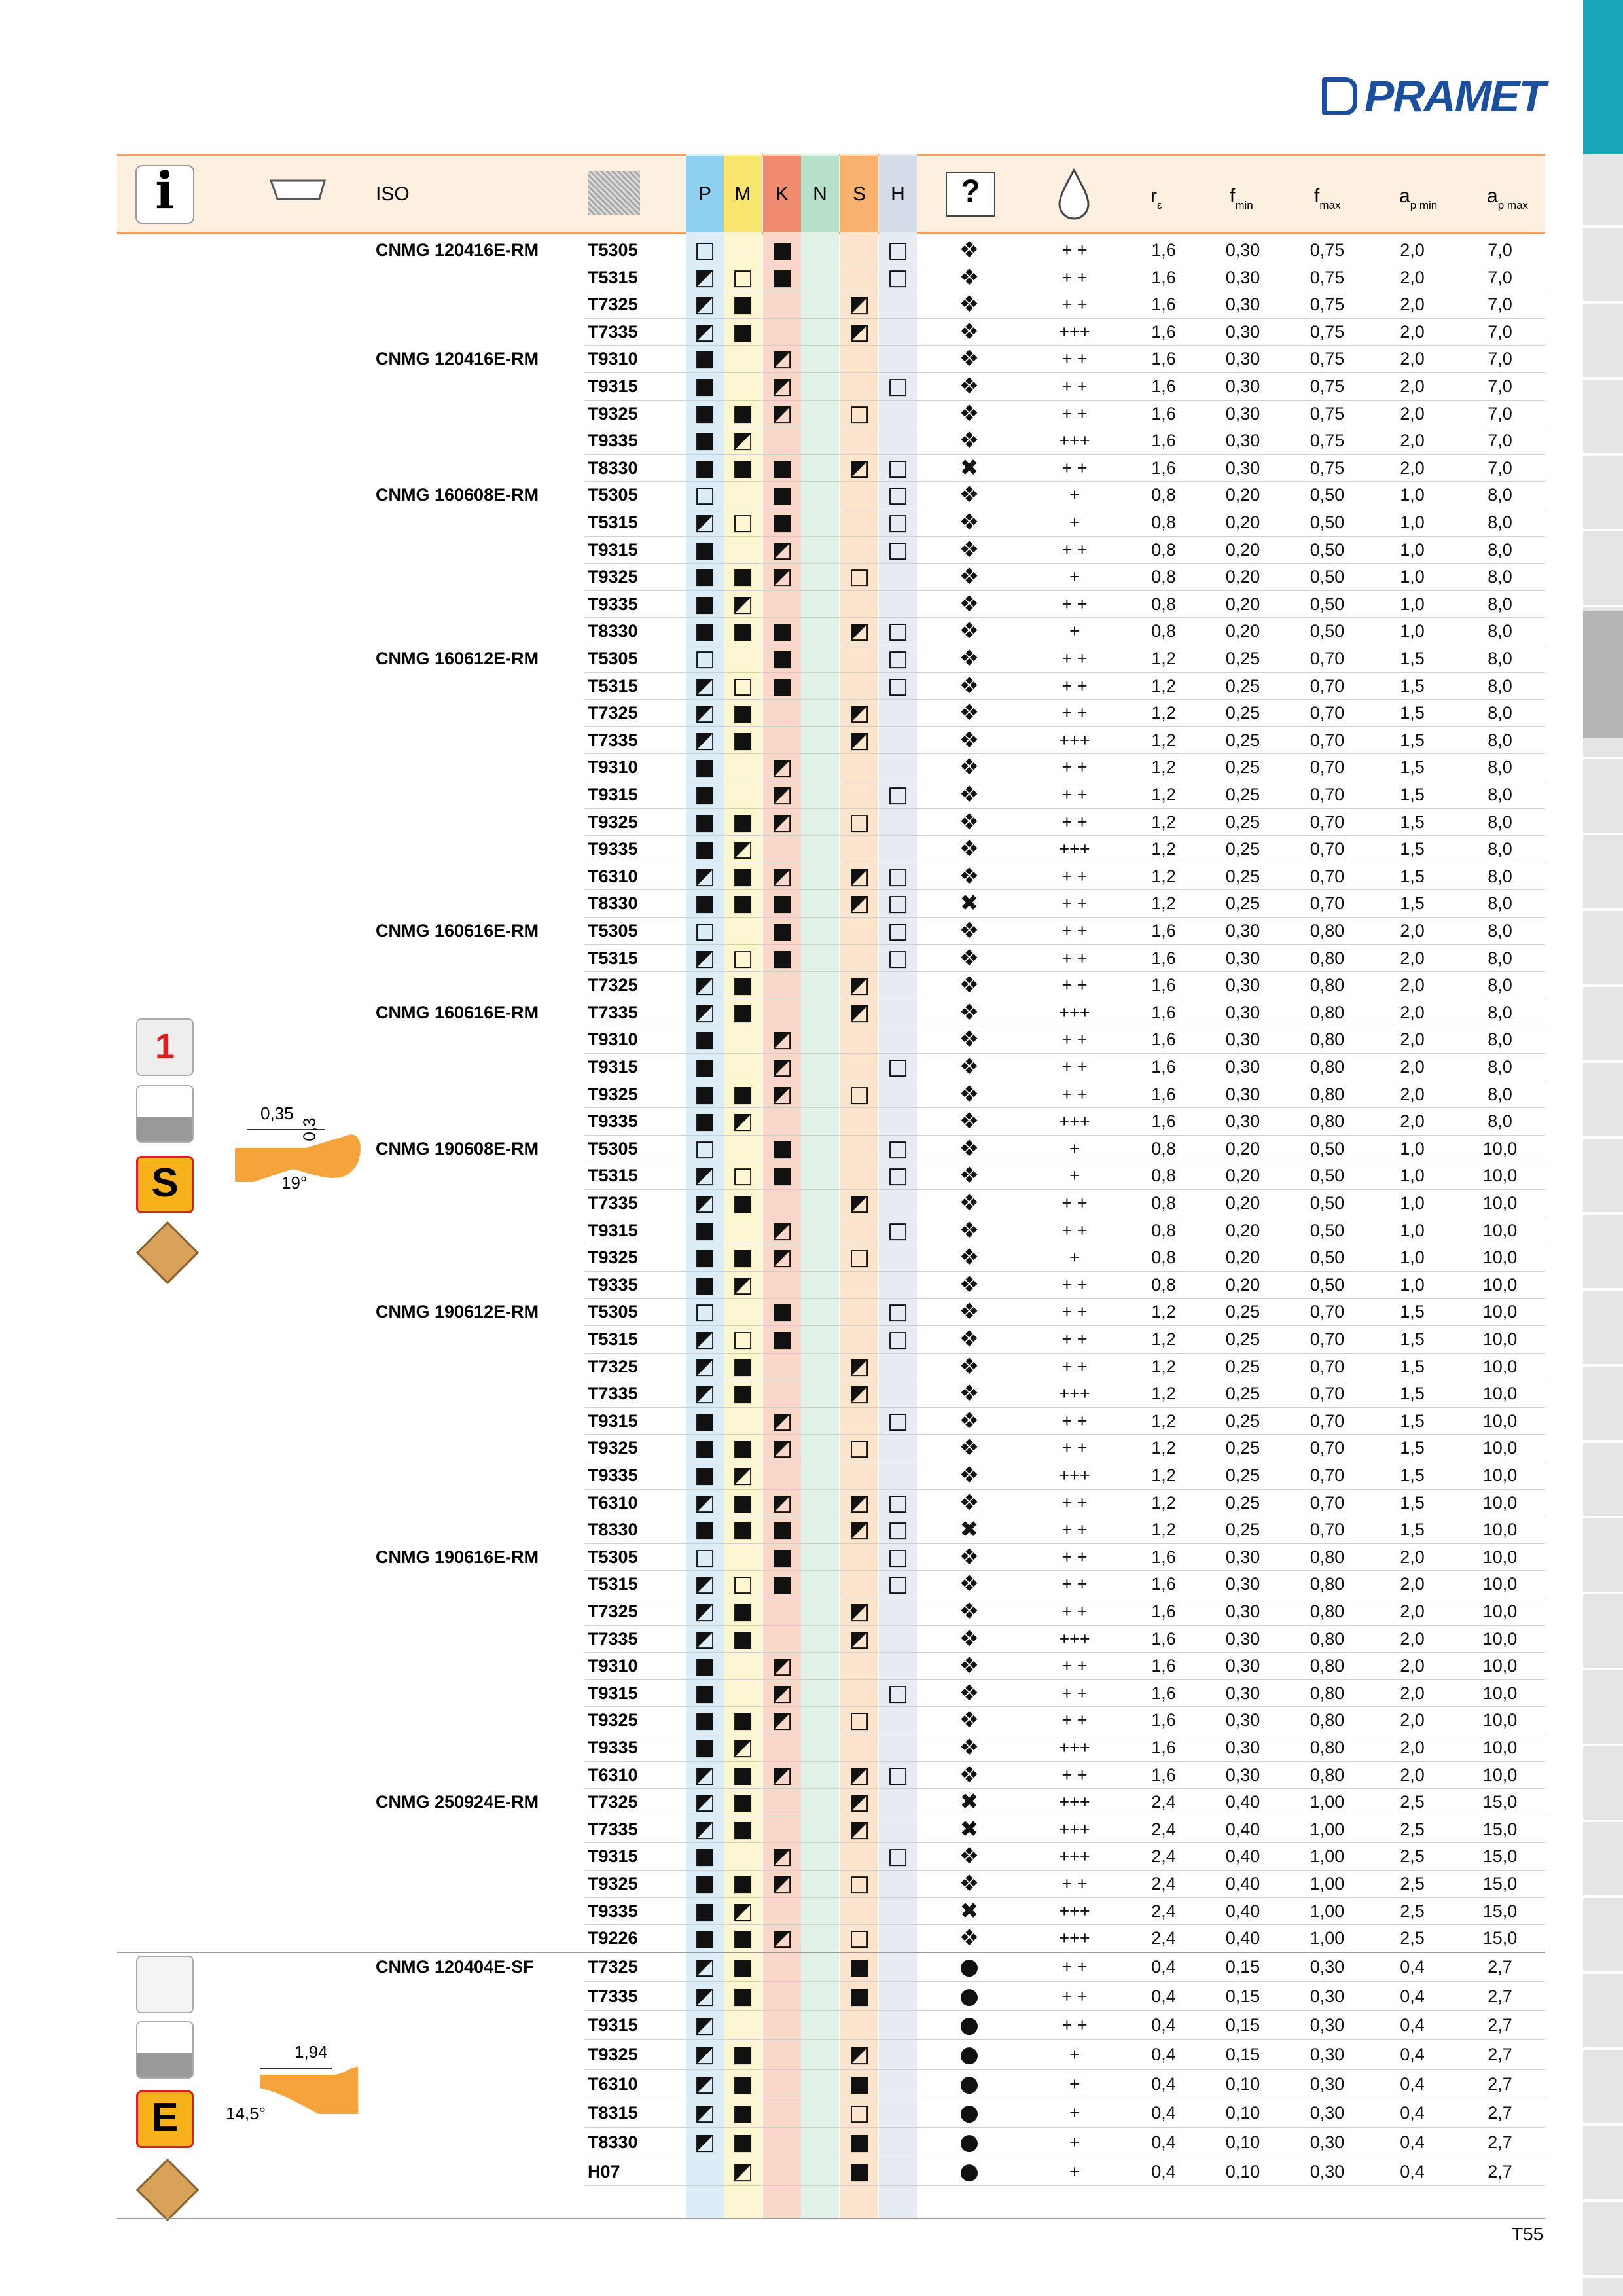 Image resolution: width=1623 pixels, height=2296 pixels. I want to click on value: 2,7, so click(1500, 2171).